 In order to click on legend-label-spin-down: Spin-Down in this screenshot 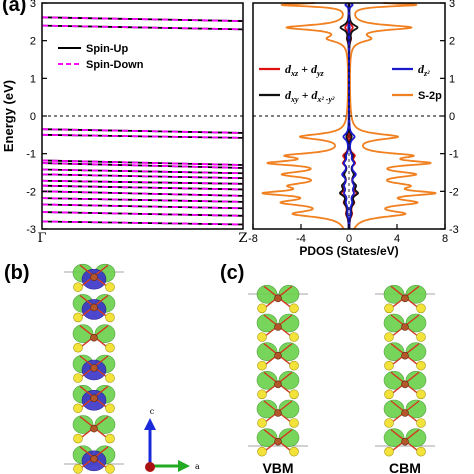, I will do `click(115, 65)`.